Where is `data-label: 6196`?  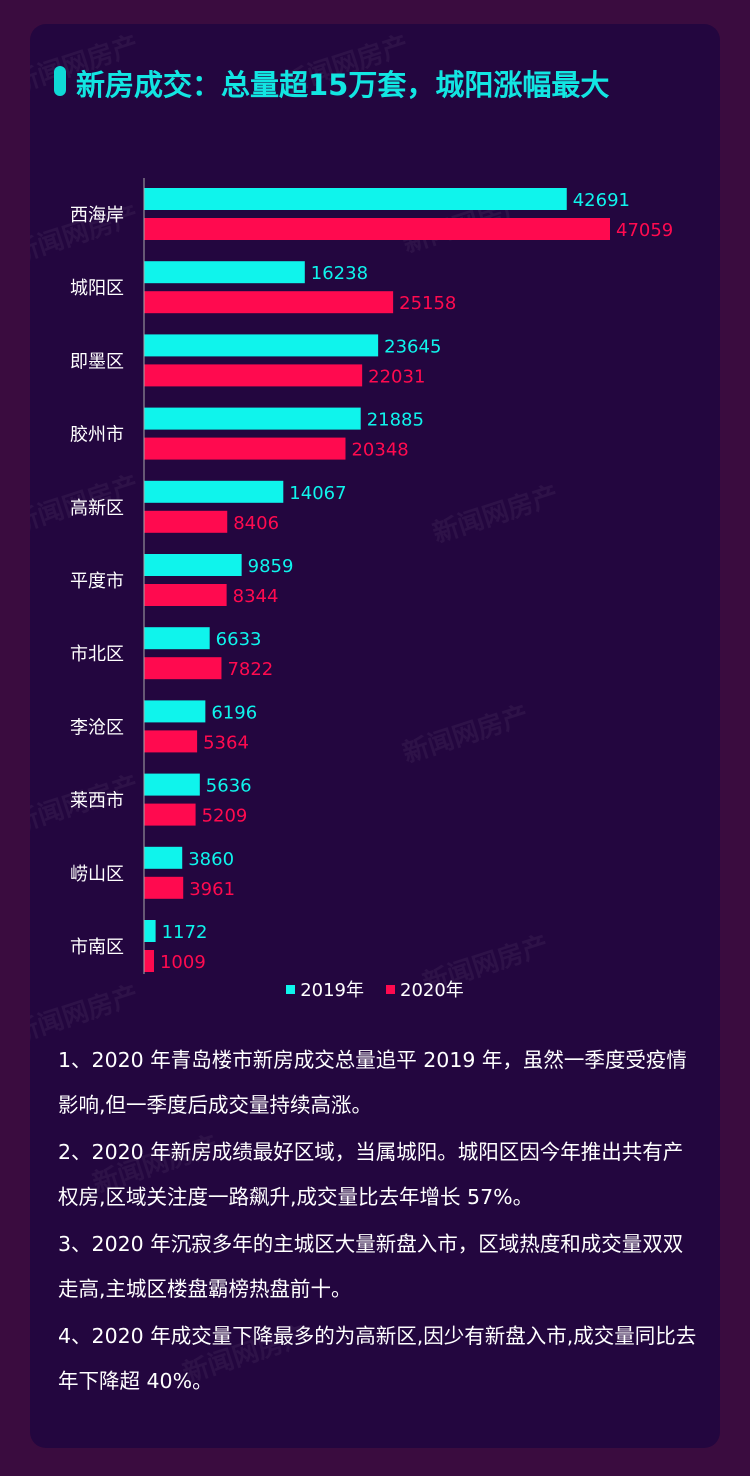
data-label: 6196 is located at coordinates (234, 712).